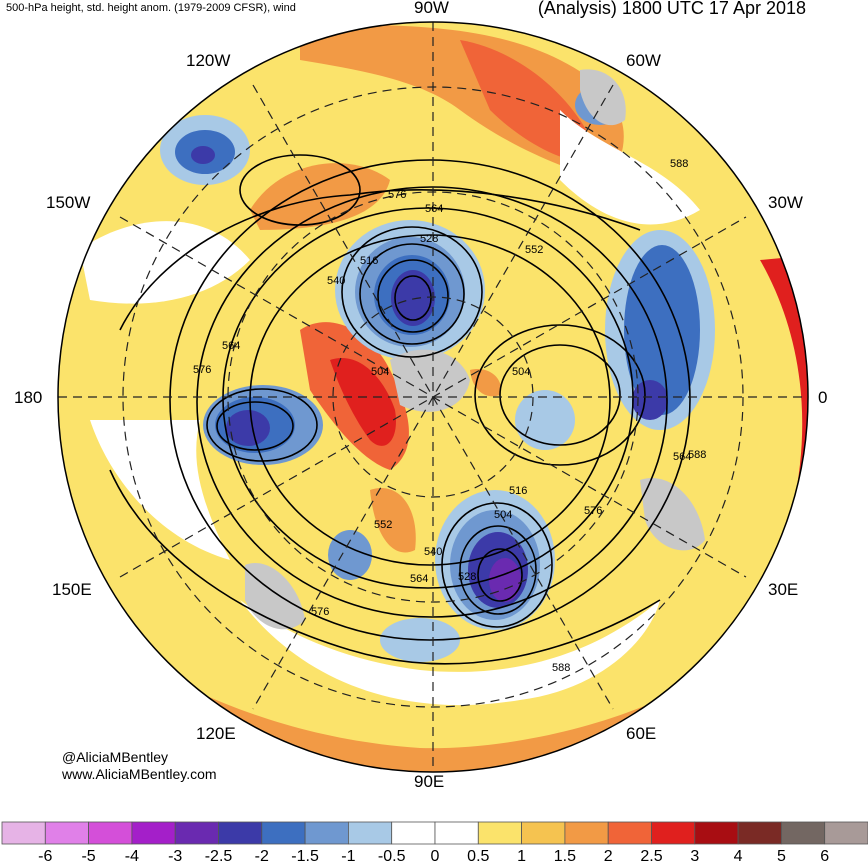 Image resolution: width=868 pixels, height=866 pixels. What do you see at coordinates (435, 856) in the screenshot?
I see `colorbar-tick-label: 0` at bounding box center [435, 856].